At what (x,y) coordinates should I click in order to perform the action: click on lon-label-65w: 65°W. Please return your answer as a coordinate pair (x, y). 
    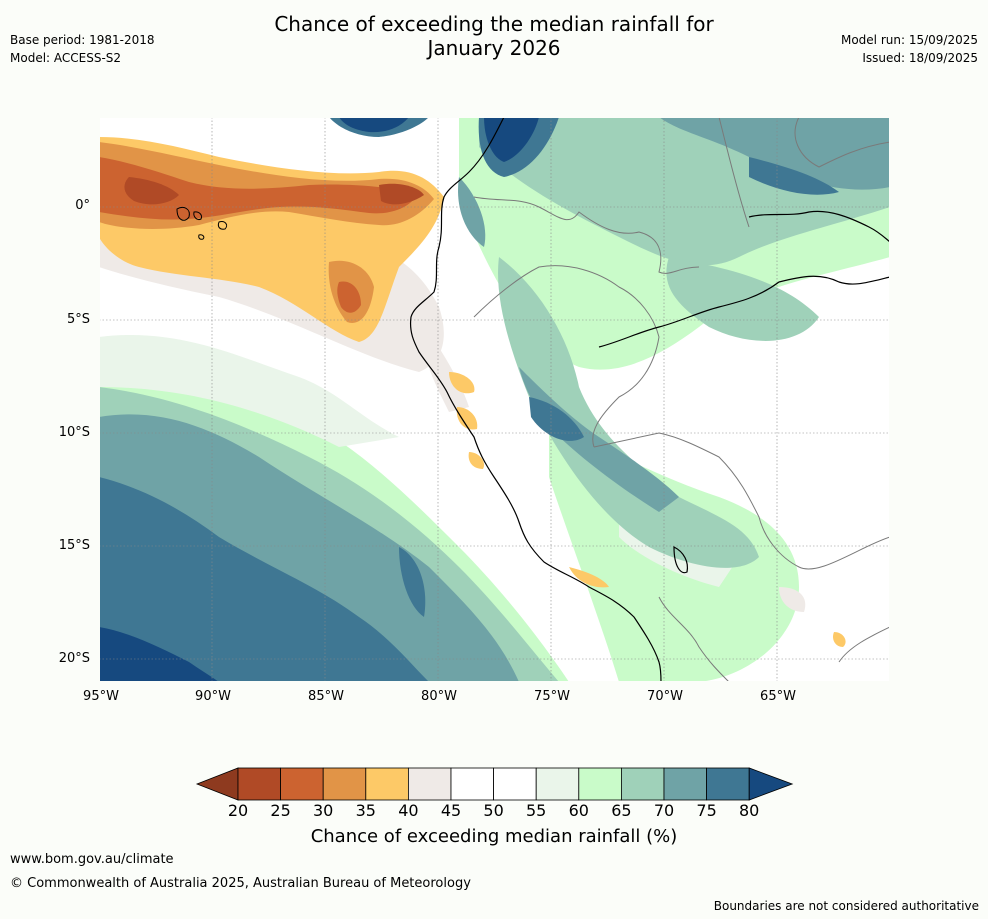
    Looking at the image, I should click on (778, 696).